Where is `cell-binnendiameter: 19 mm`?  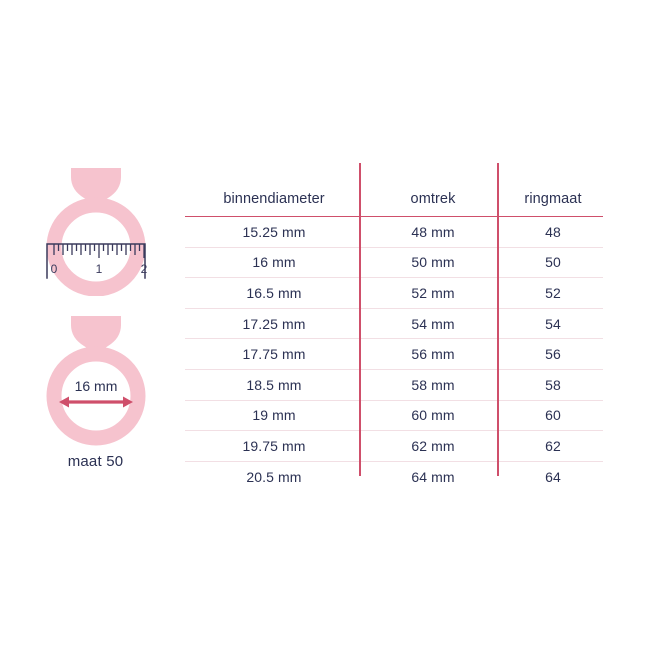
cell-binnendiameter: 19 mm is located at coordinates (274, 415).